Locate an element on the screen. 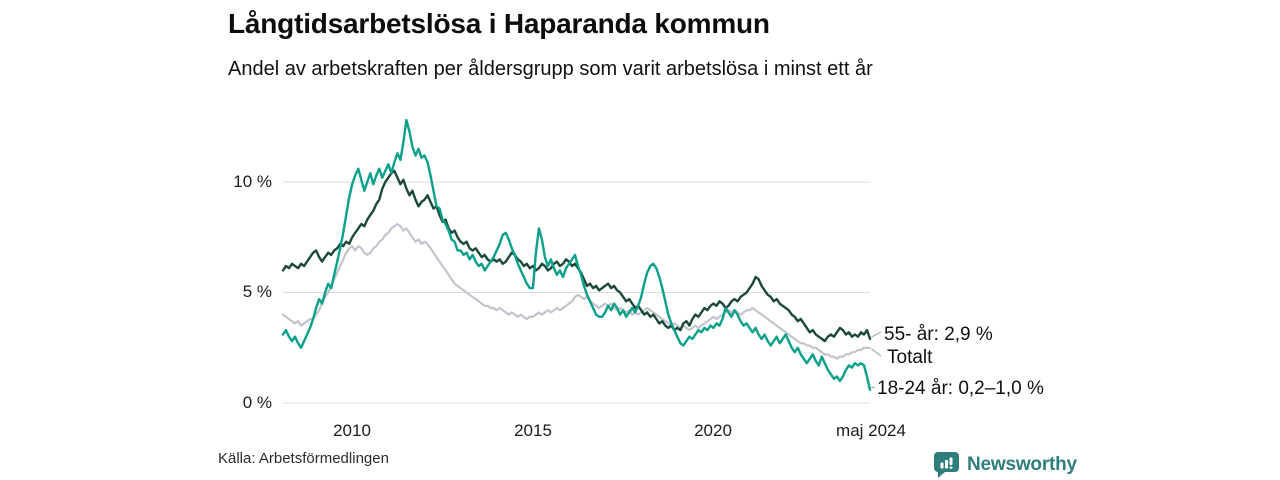 This screenshot has width=1280, height=480. y-axis-tick-5: 5 % is located at coordinates (257, 291).